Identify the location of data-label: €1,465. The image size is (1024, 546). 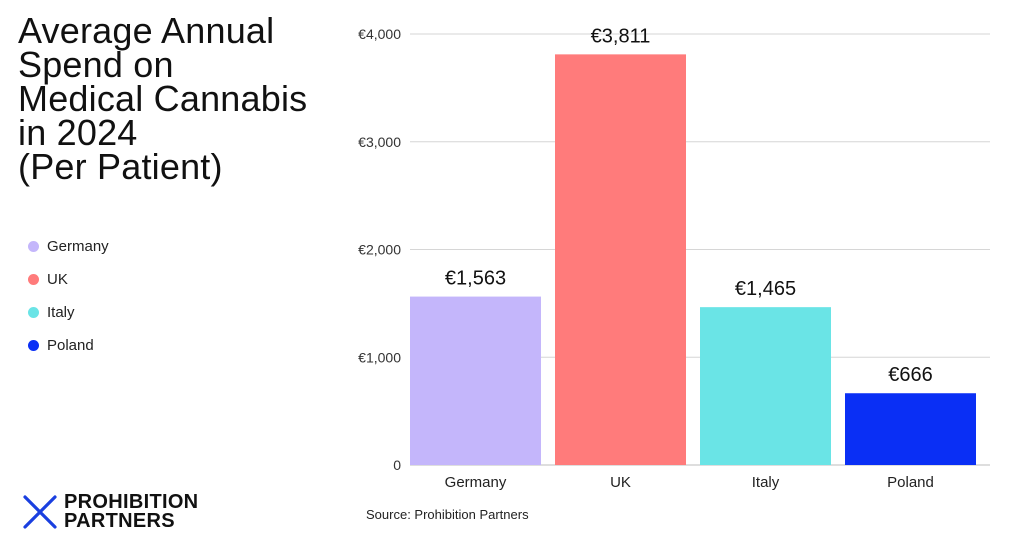
(765, 289).